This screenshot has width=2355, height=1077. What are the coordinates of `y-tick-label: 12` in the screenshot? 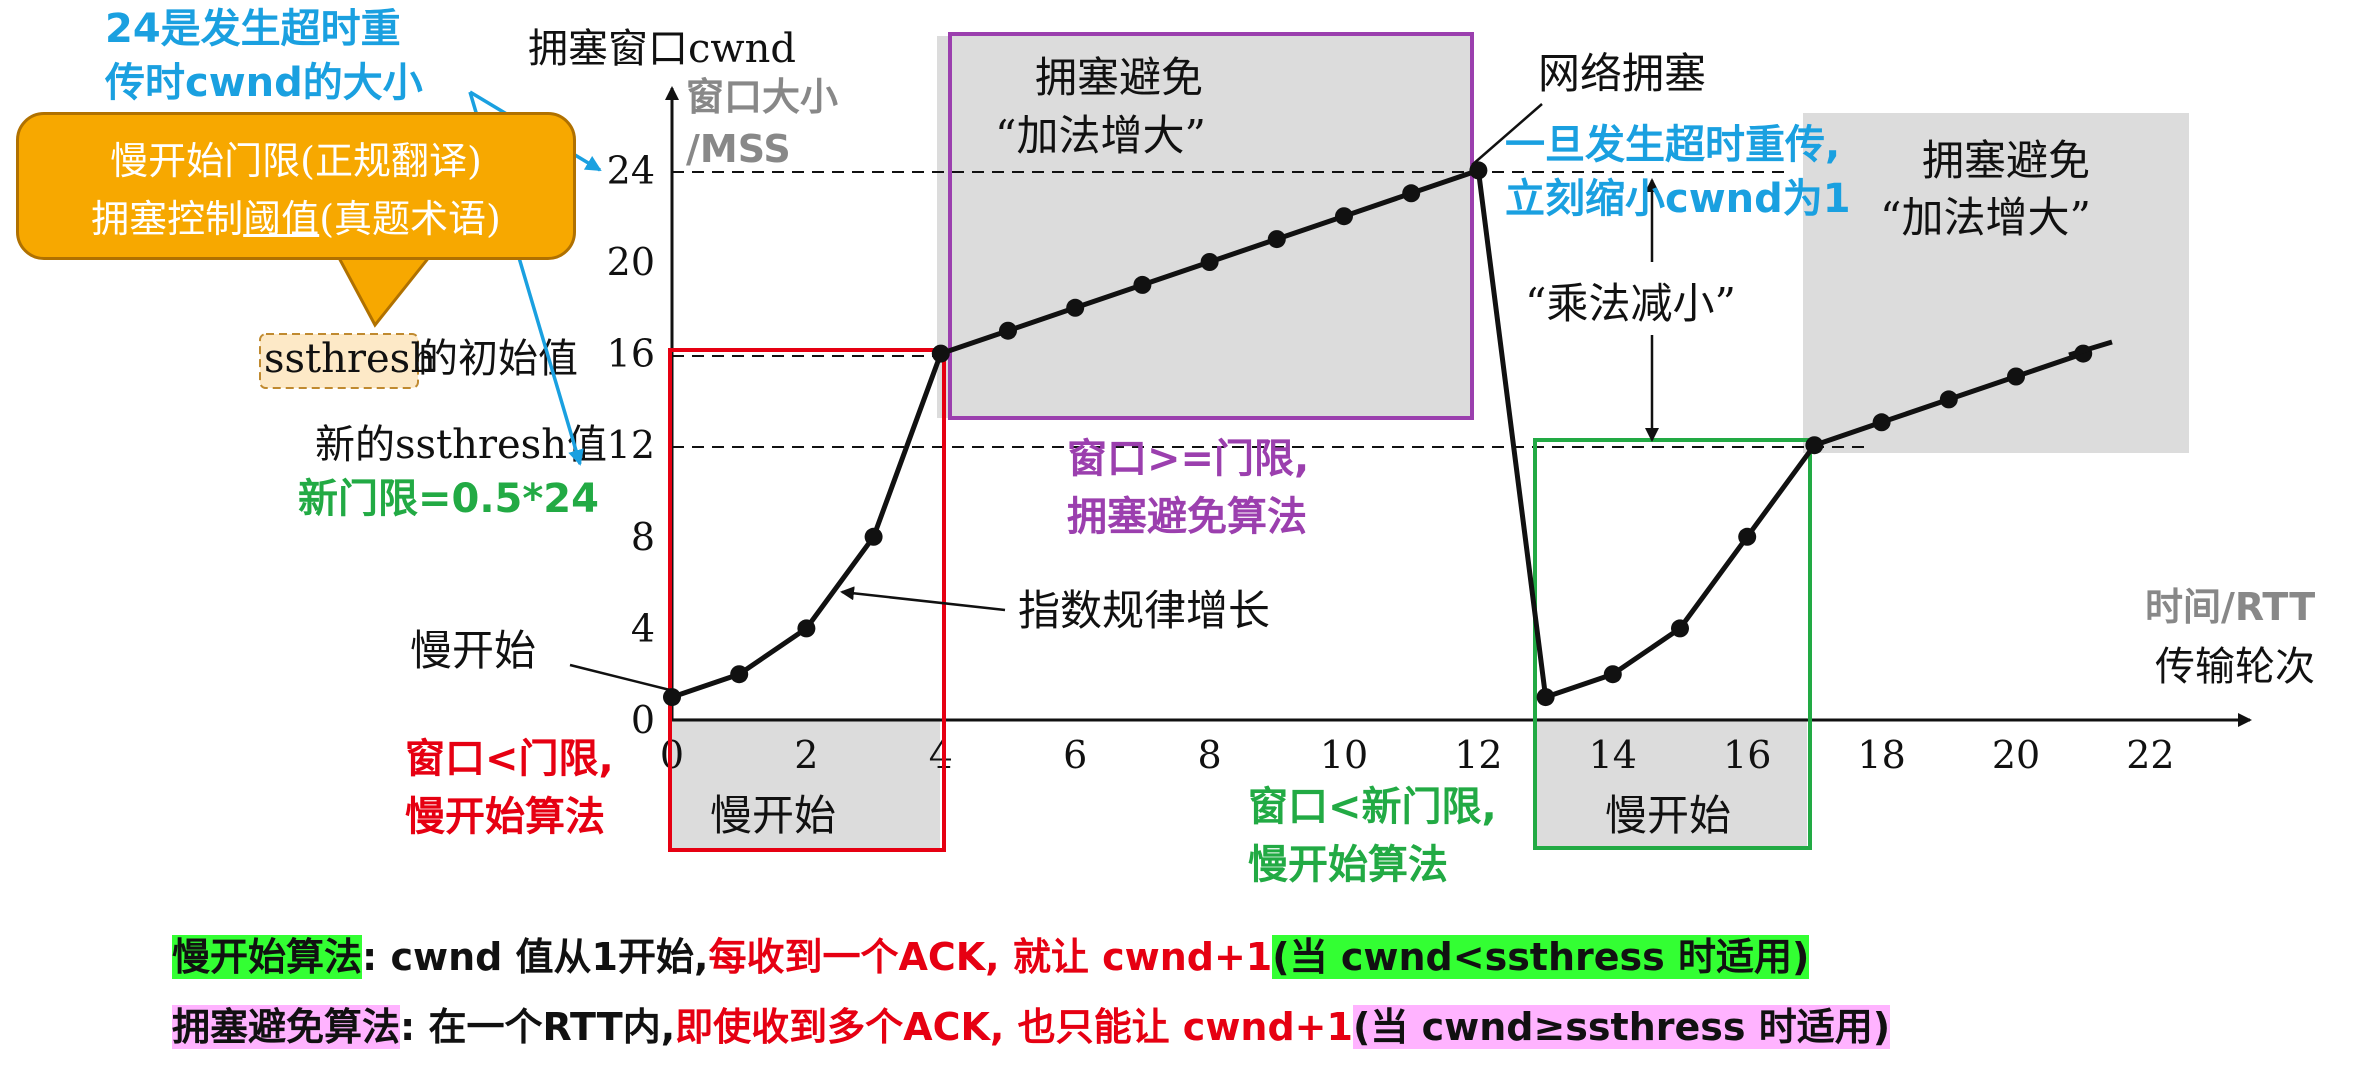 It's located at (631, 445).